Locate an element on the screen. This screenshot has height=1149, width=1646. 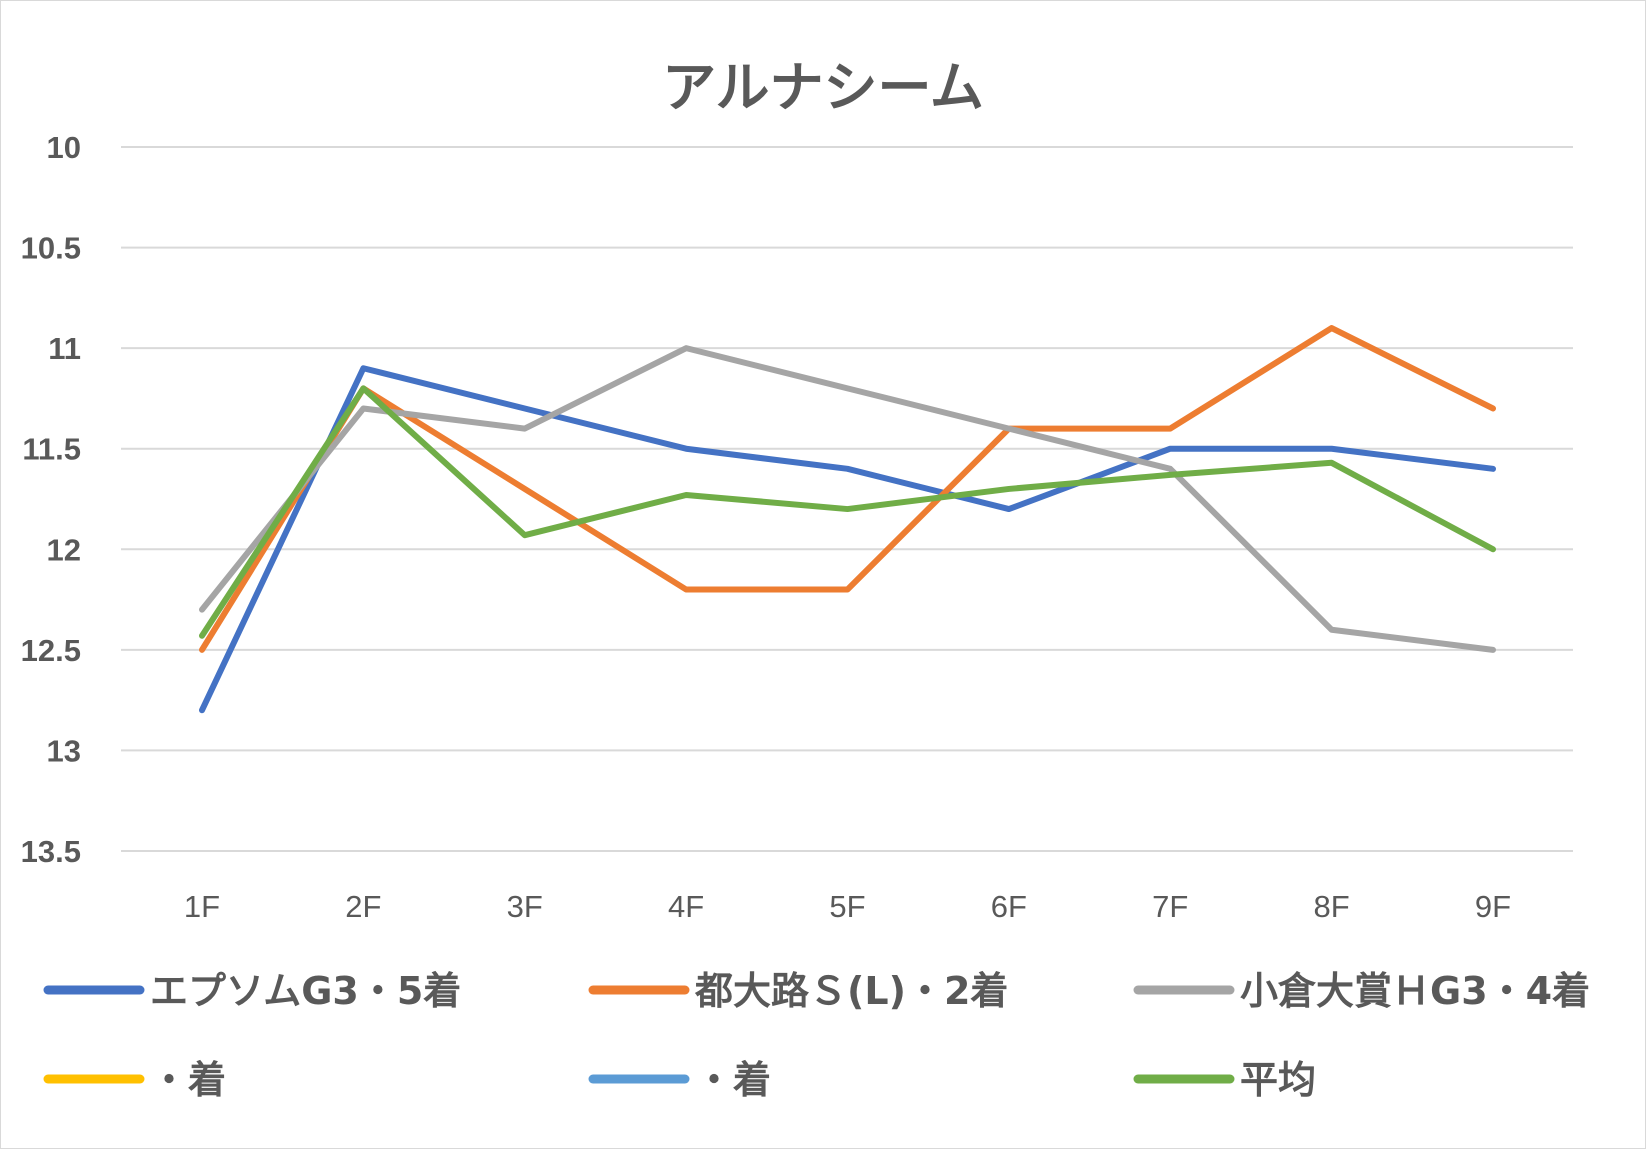
legend-item: エプソムG3・5着 is located at coordinates (252, 991).